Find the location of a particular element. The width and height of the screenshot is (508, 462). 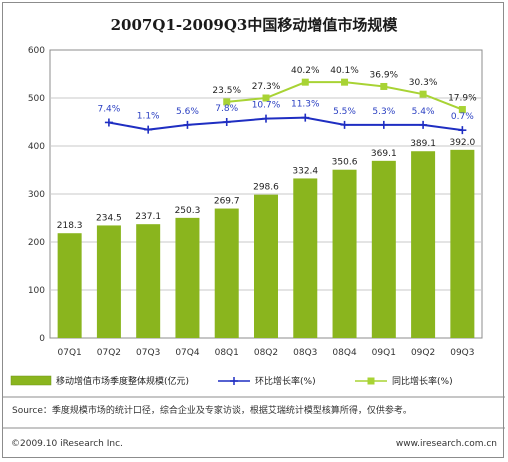

data-point-label: 5.4% is located at coordinates (423, 112).